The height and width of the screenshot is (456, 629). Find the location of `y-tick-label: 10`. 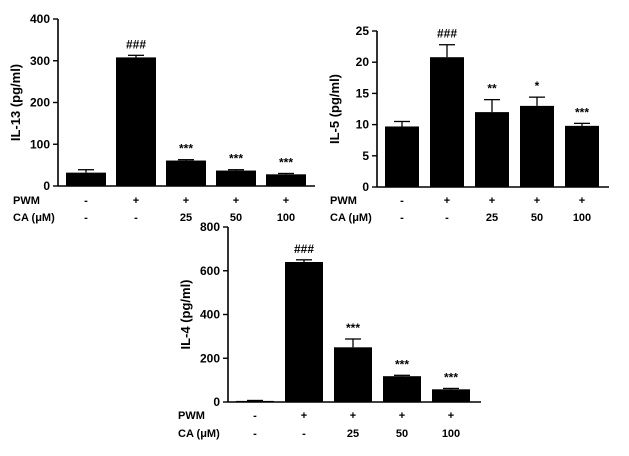

y-tick-label: 10 is located at coordinates (363, 125).